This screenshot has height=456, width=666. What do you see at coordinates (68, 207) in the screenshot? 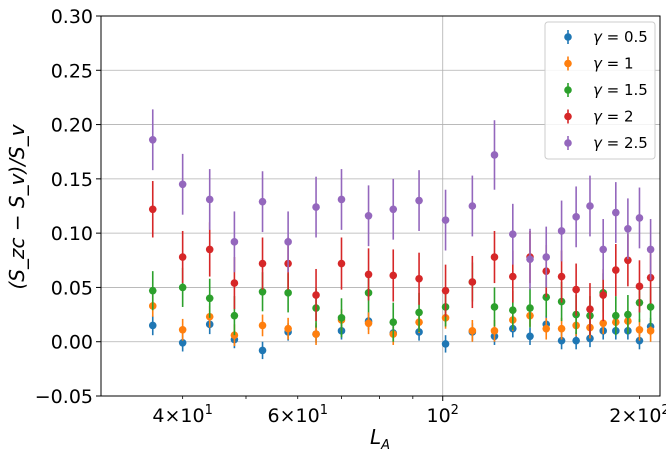
I see `y-axis-ticks: −0.05 0.00 0.05 0.10 0.15 0.20 0.25 0.30` at bounding box center [68, 207].